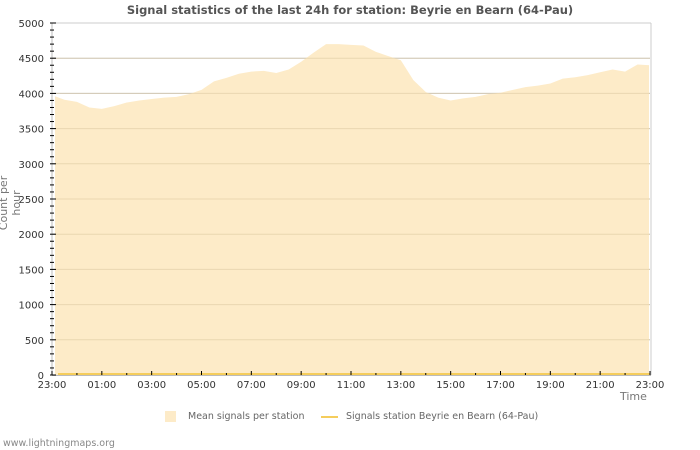 The height and width of the screenshot is (450, 700). I want to click on svg-text: 3000, so click(31, 165).